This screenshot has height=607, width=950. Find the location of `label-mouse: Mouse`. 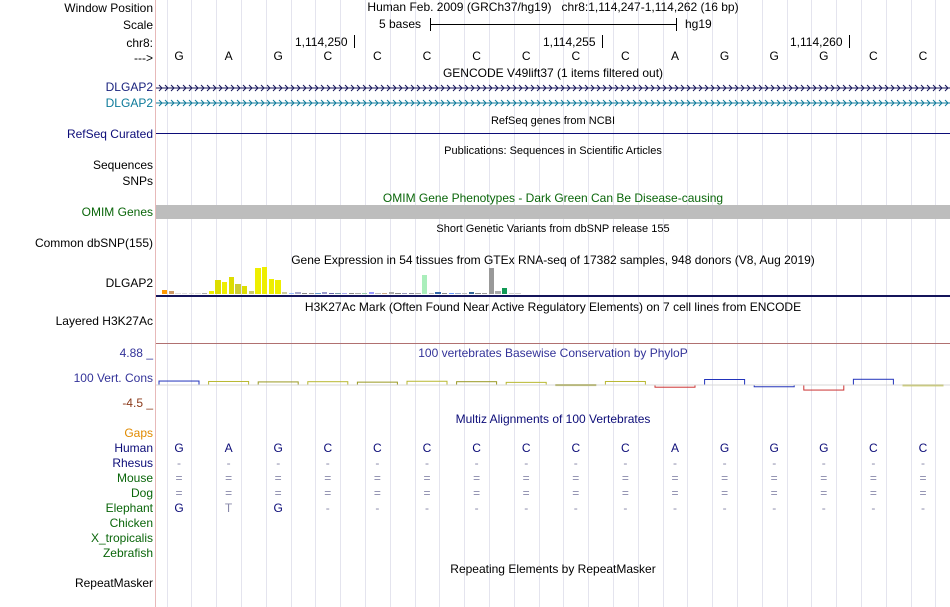

label-mouse: Mouse is located at coordinates (134, 478).